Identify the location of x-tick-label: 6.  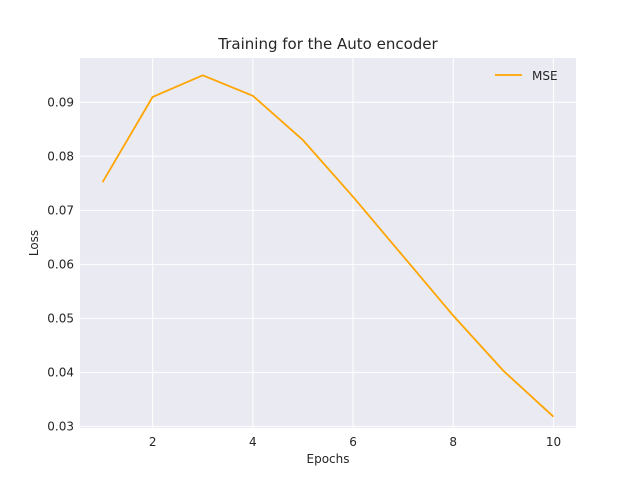
(353, 442).